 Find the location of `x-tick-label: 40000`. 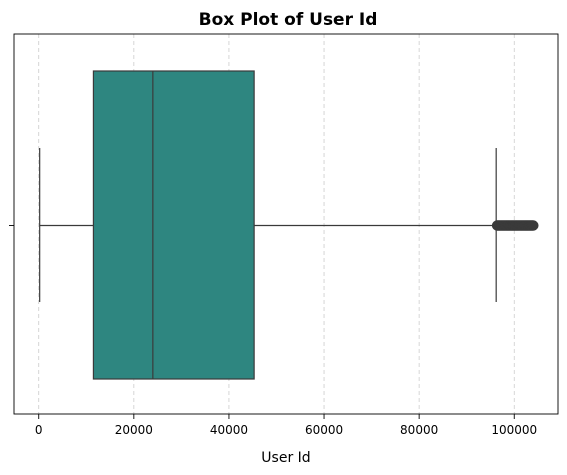

x-tick-label: 40000 is located at coordinates (229, 430).